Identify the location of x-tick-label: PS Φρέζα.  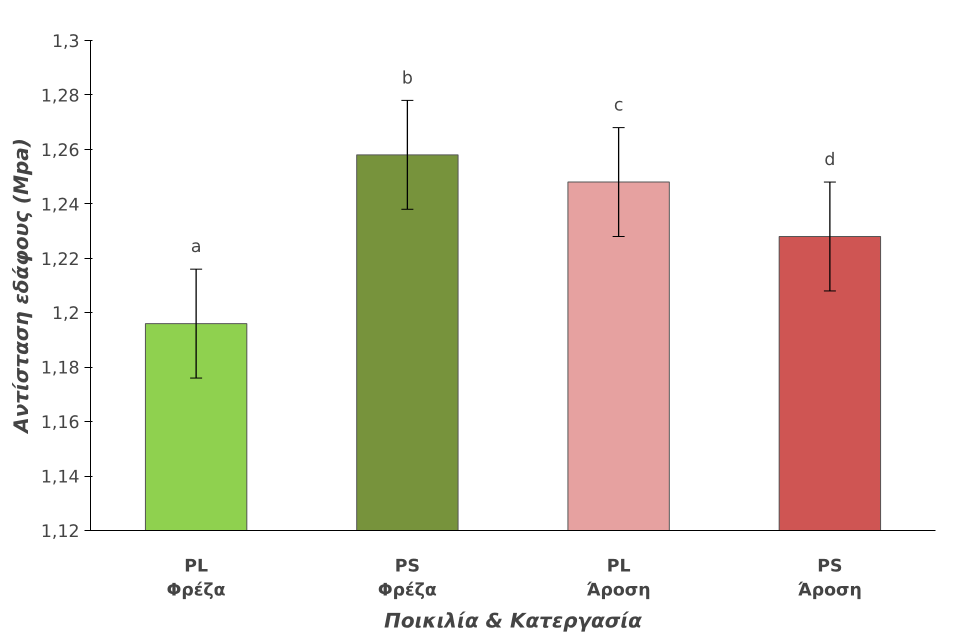
(407, 578).